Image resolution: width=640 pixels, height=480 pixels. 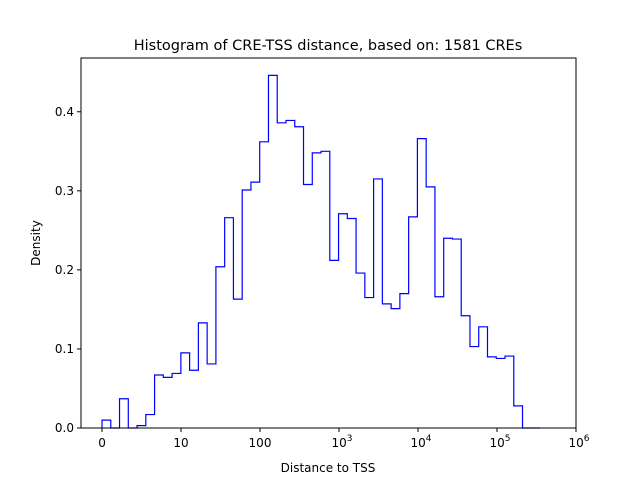 I want to click on x-tick-label: 10⁵, so click(x=499, y=442).